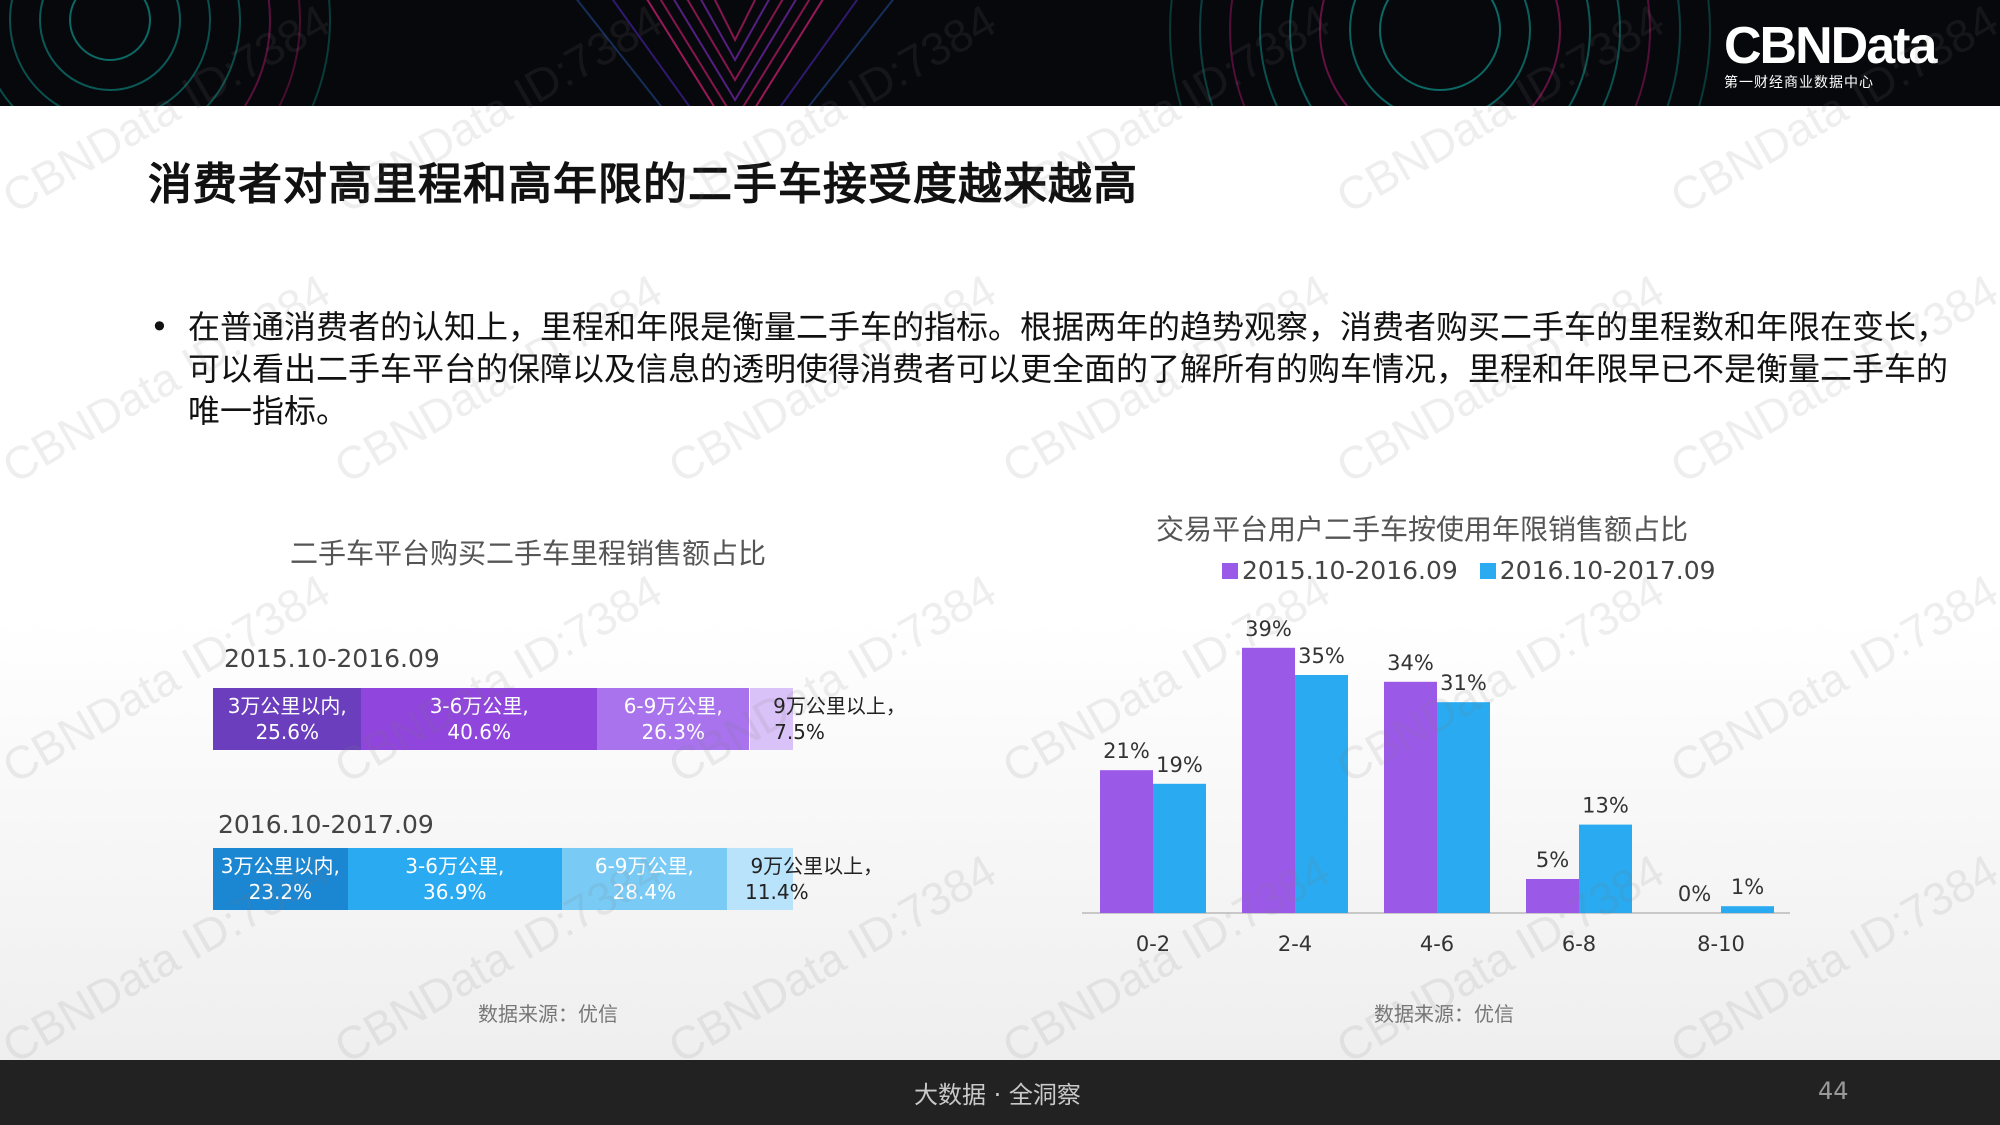 The width and height of the screenshot is (2000, 1125). Describe the element at coordinates (644, 879) in the screenshot. I see `mileage-bar-segment: 6-9万公里, 28.4%` at that location.